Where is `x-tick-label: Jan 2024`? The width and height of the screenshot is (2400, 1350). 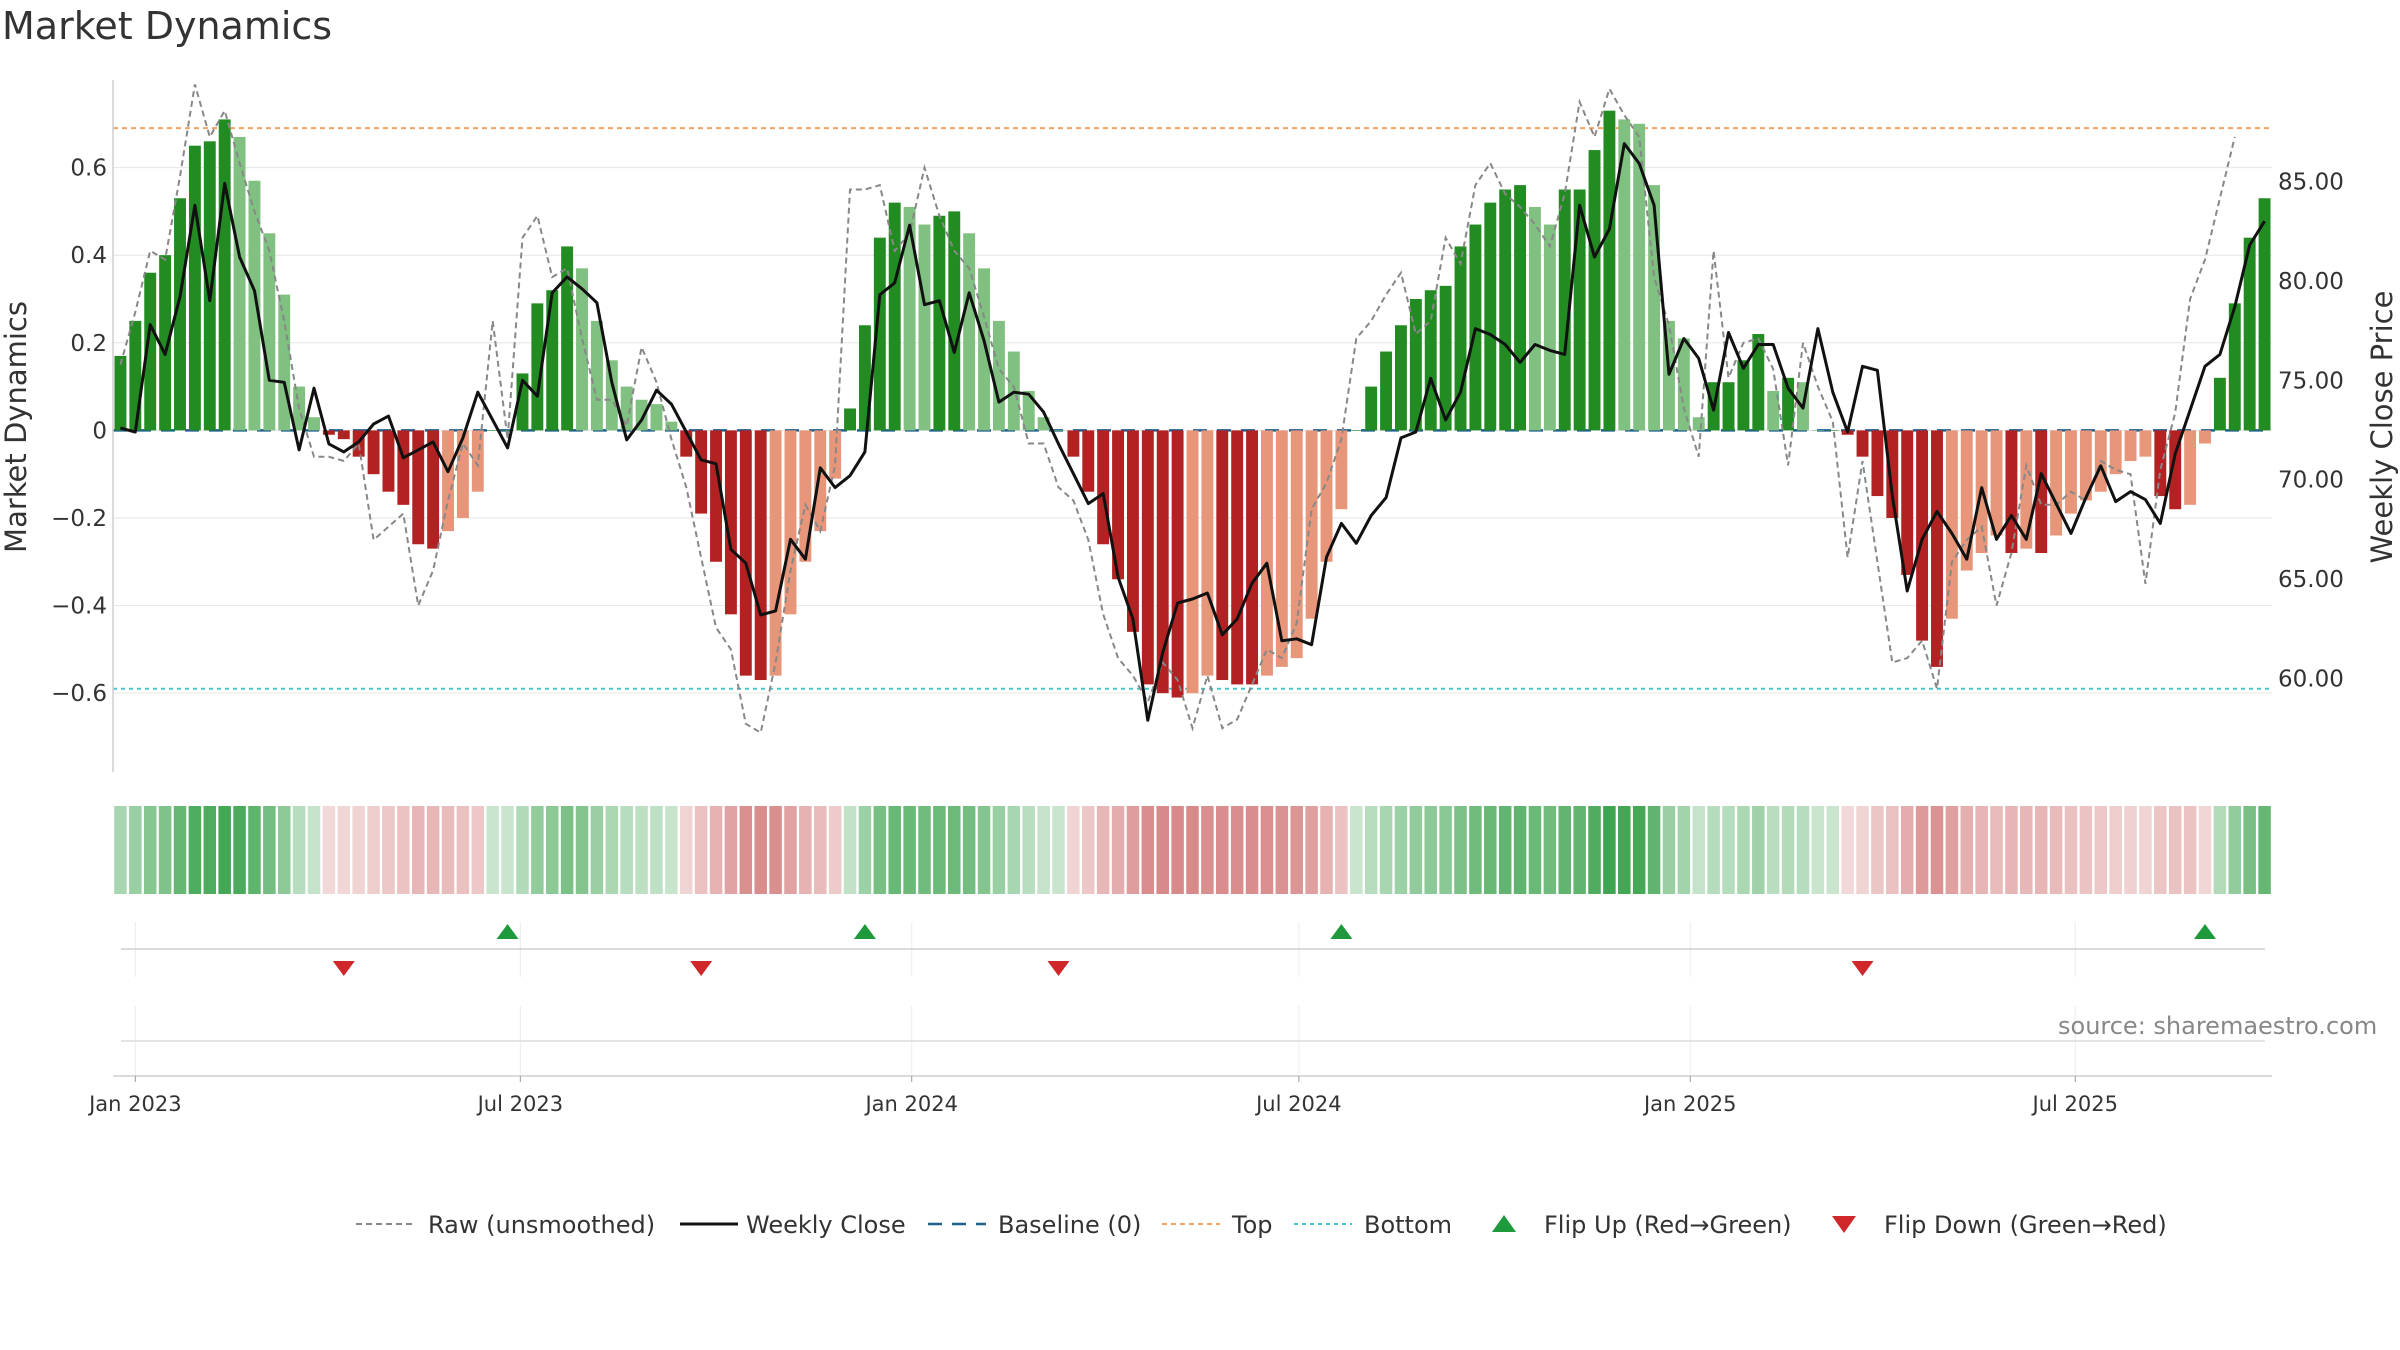 x-tick-label: Jan 2024 is located at coordinates (910, 1104).